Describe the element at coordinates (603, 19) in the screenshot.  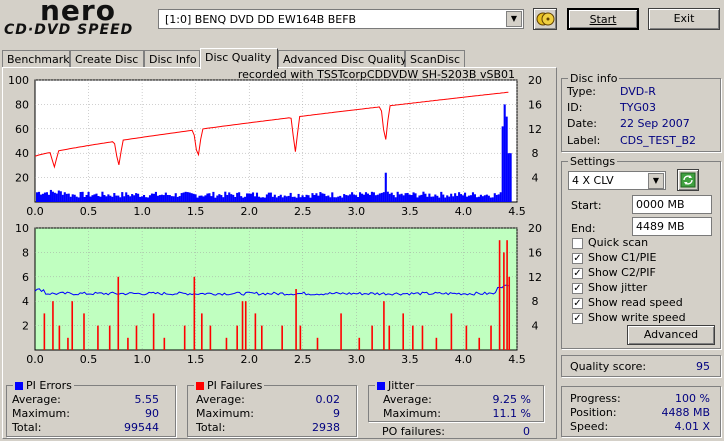
I see `start-button: Start` at that location.